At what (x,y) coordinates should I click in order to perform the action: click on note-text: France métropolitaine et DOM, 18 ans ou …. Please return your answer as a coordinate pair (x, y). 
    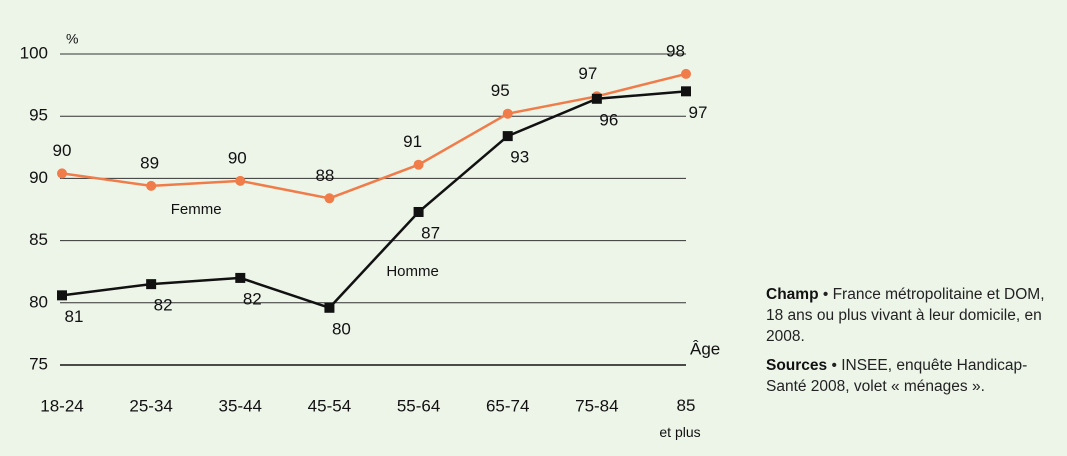
    Looking at the image, I should click on (905, 315).